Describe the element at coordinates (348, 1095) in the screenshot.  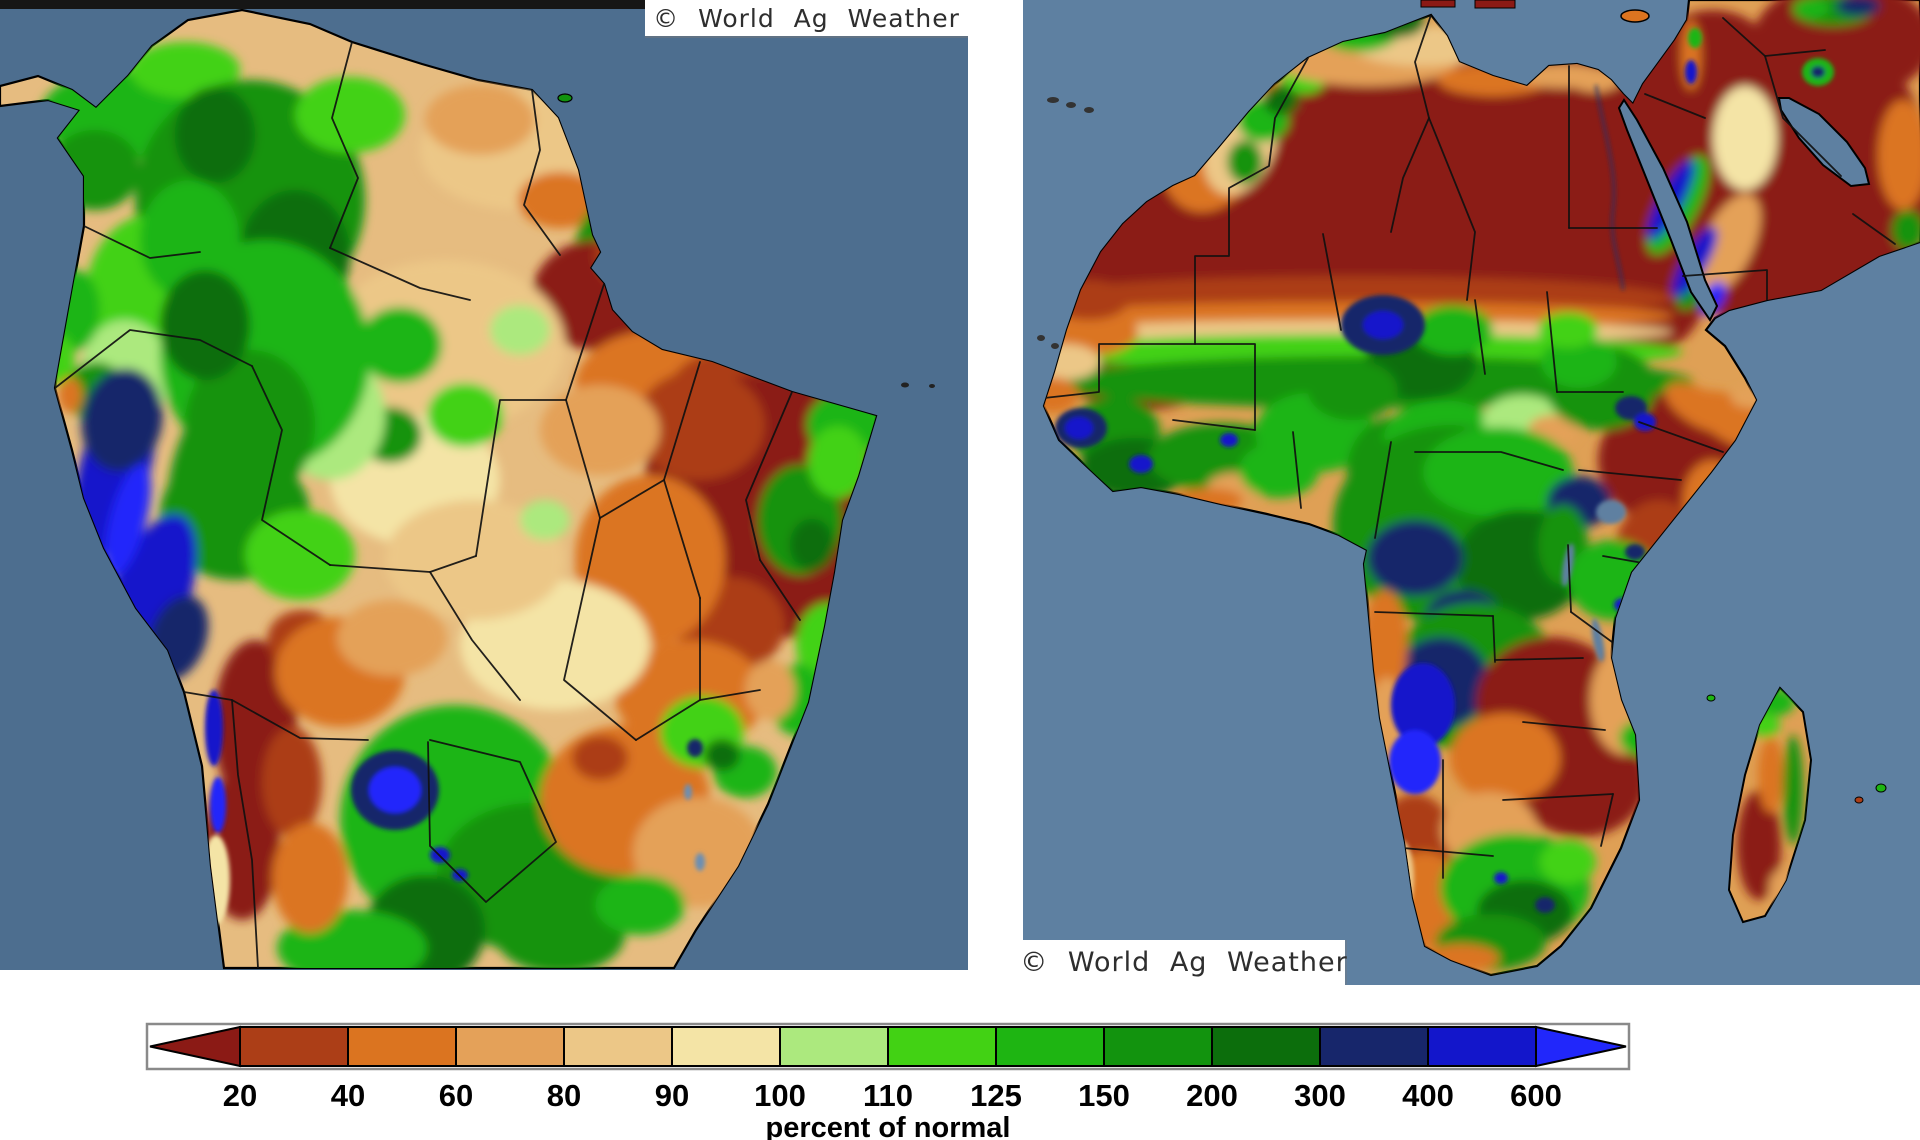
I see `legend-tick-label: 40` at that location.